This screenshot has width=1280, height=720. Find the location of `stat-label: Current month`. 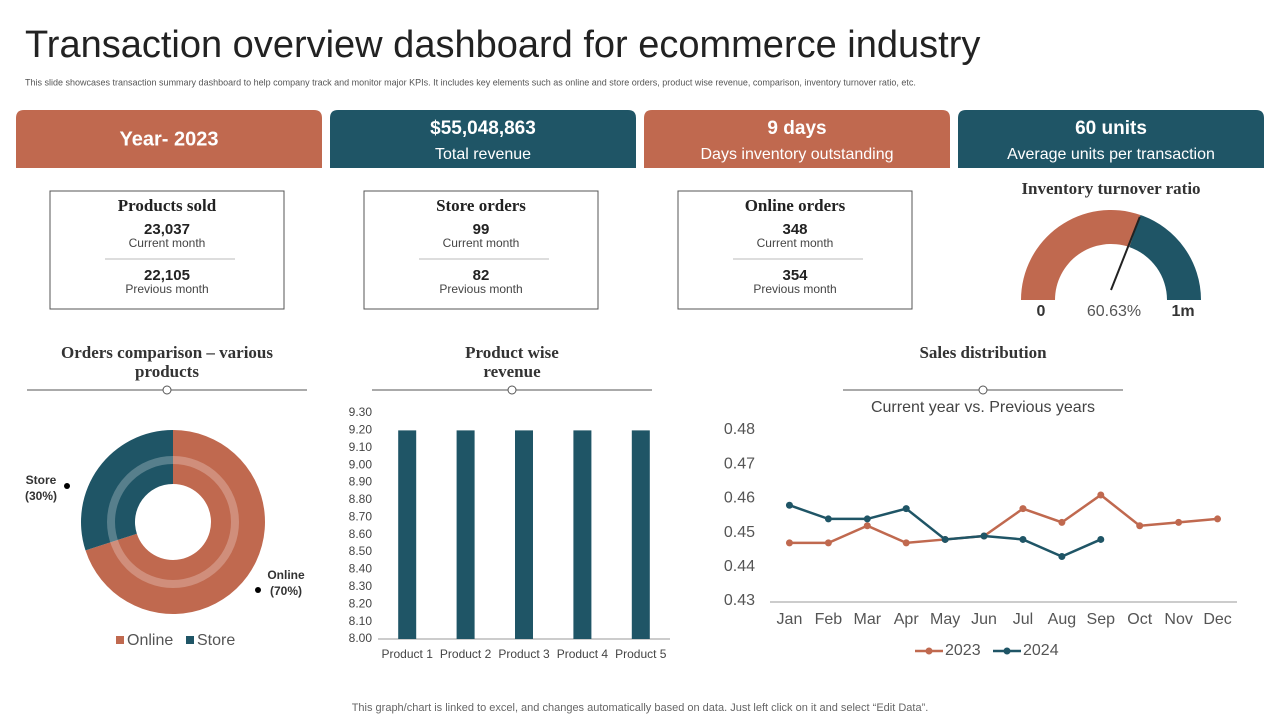

stat-label: Current month is located at coordinates (795, 243).